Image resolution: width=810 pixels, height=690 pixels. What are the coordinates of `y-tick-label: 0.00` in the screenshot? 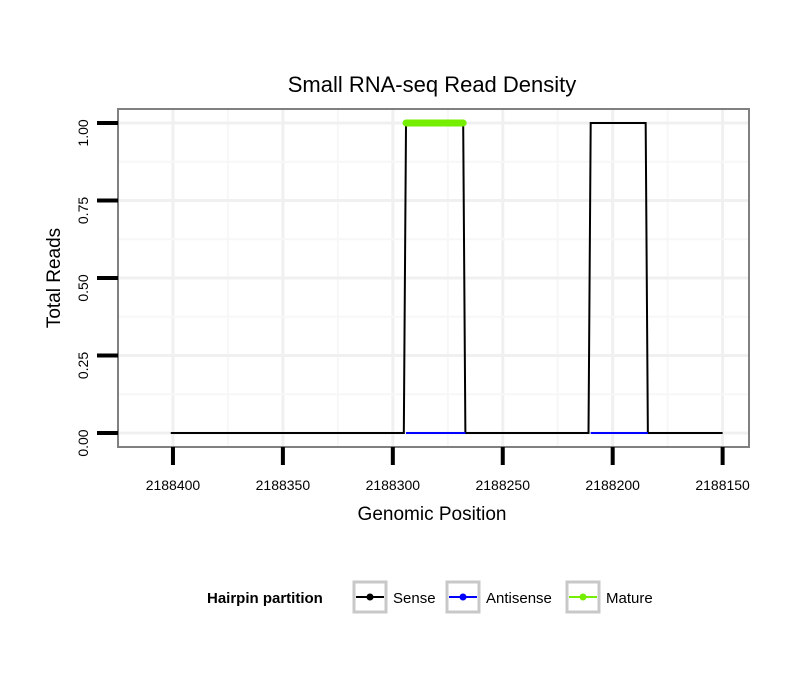 It's located at (83, 442).